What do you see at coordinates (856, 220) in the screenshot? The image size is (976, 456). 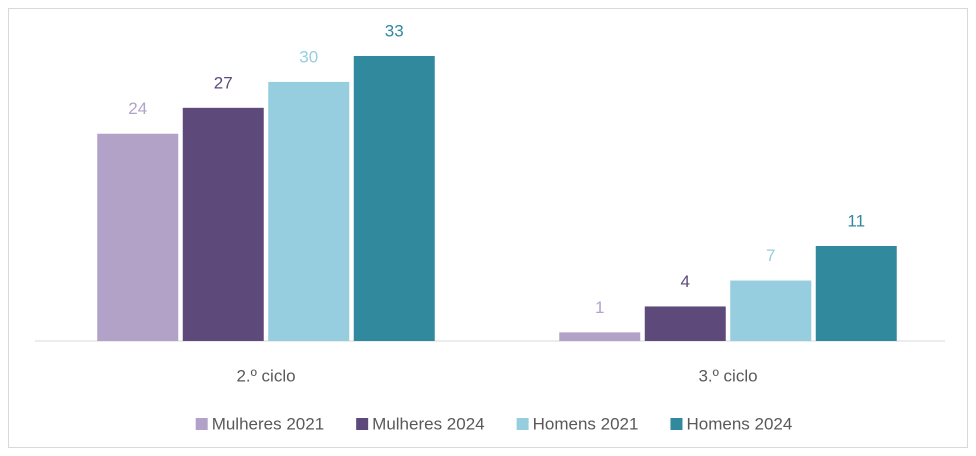 I see `data-label: 11` at bounding box center [856, 220].